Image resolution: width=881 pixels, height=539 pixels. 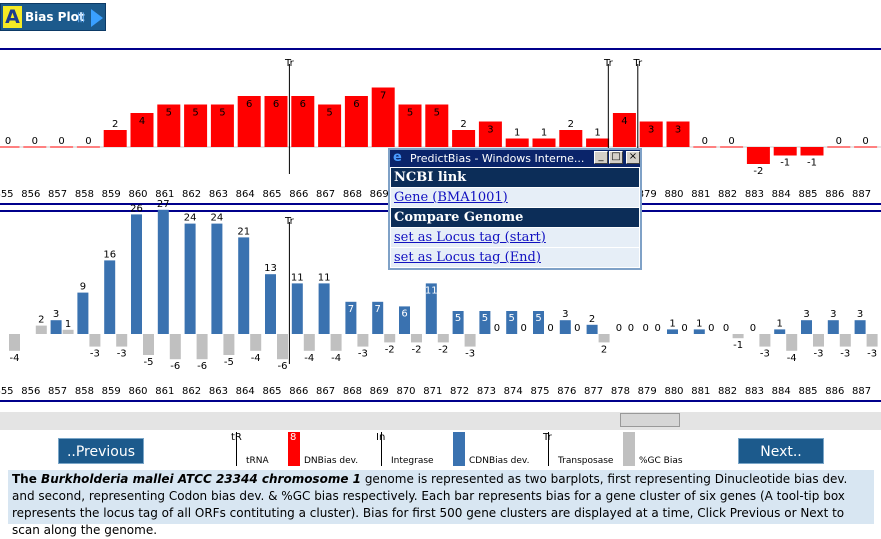 I want to click on set-locus-start-link: set as Locus tag (start), so click(x=515, y=237).